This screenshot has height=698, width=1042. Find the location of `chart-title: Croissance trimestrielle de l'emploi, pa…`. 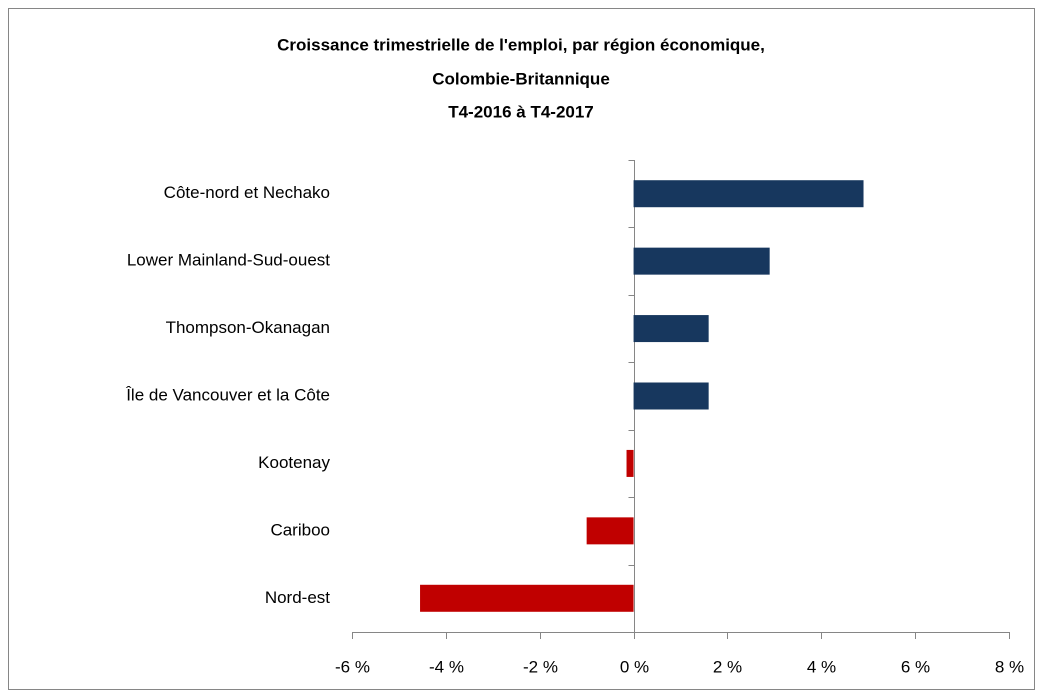

chart-title: Croissance trimestrielle de l'emploi, pa… is located at coordinates (521, 44).